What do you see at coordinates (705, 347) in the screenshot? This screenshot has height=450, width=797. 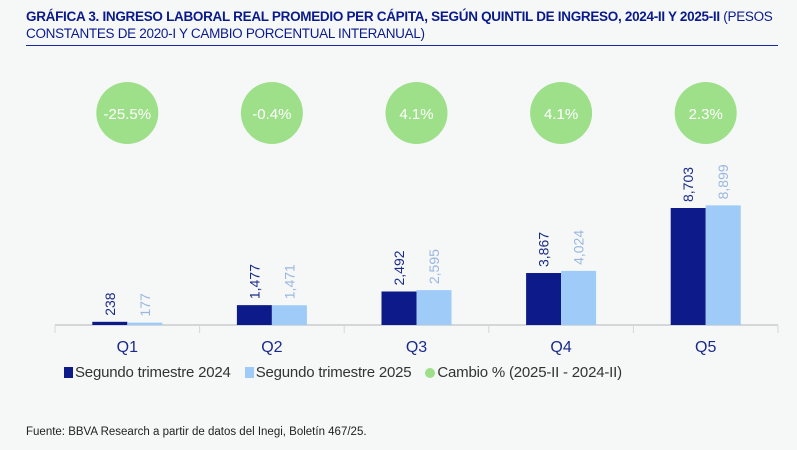 I see `x-tick-label: Q5` at bounding box center [705, 347].